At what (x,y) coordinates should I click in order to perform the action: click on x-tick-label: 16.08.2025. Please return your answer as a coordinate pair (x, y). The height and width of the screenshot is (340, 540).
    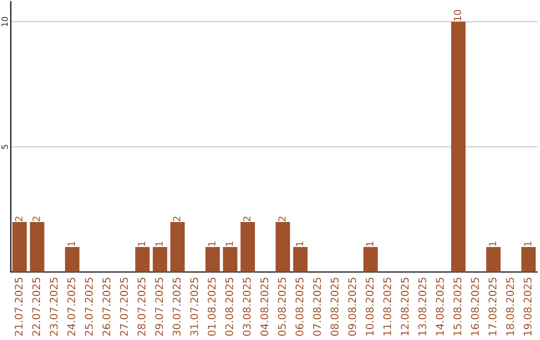
    Looking at the image, I should click on (475, 307).